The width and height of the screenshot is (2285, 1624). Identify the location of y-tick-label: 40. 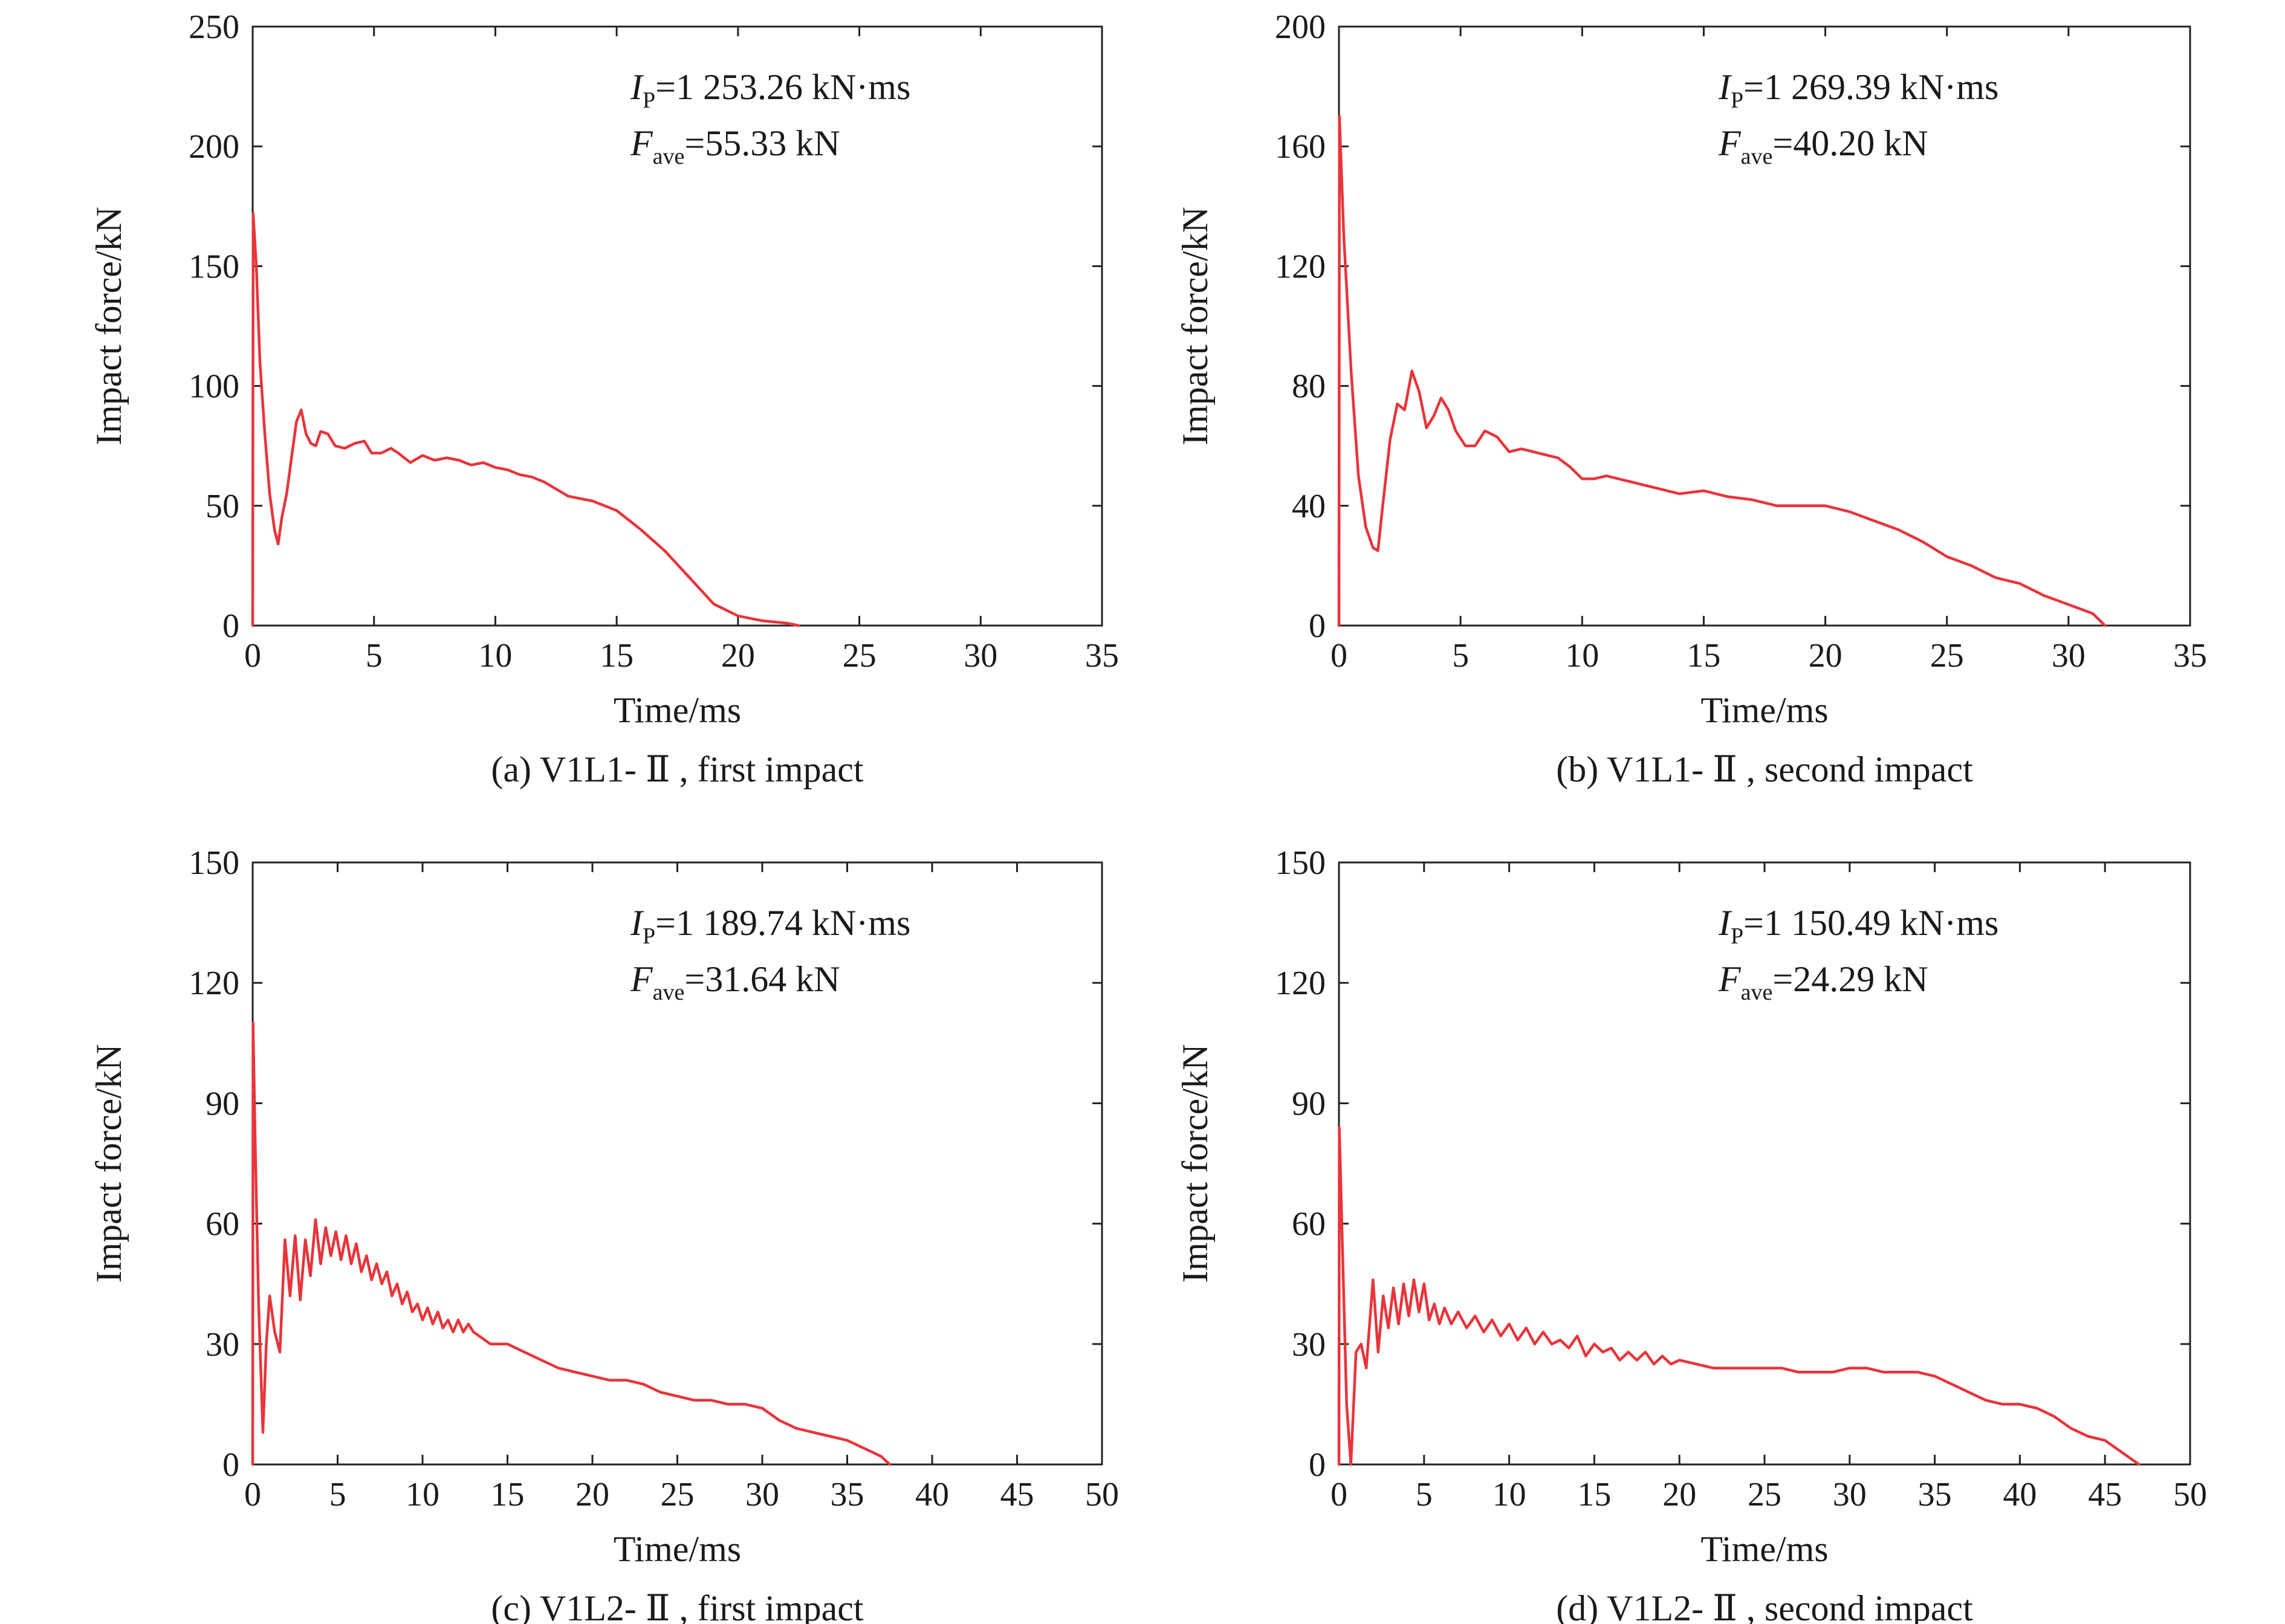
(1309, 506).